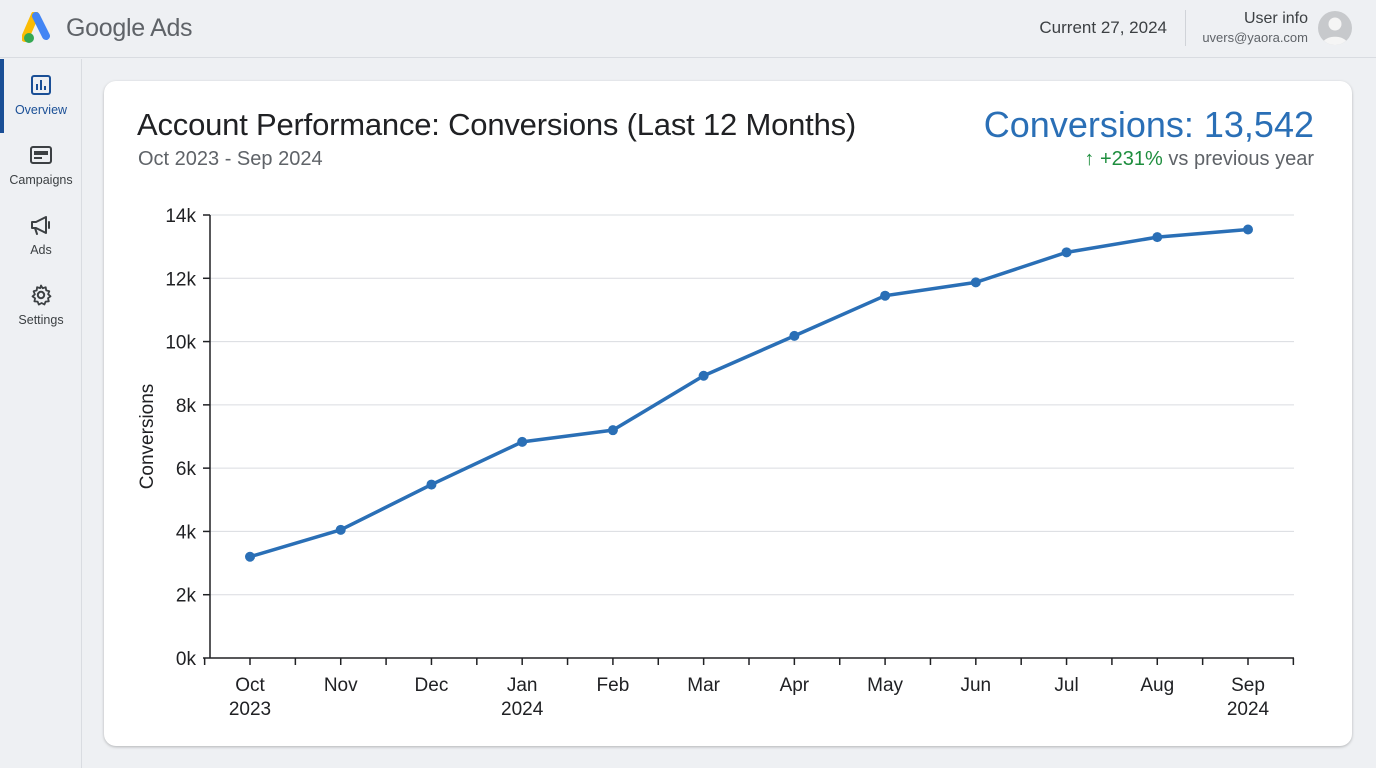 The width and height of the screenshot is (1376, 768). Describe the element at coordinates (41, 155) in the screenshot. I see `campaign-icon` at that location.